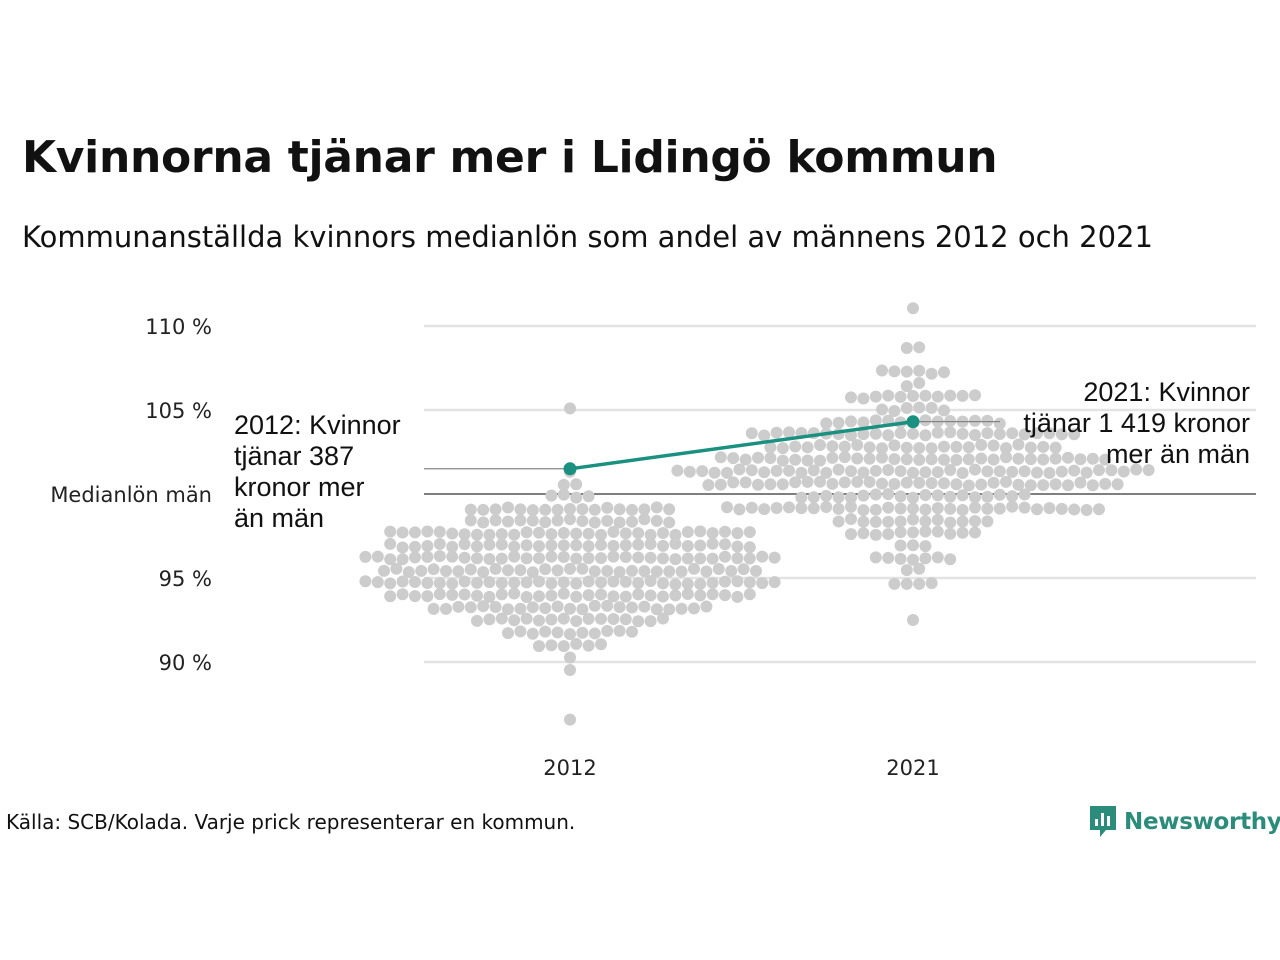 This screenshot has height=960, width=1280. I want to click on annotation-2012-line: tjänar 387, so click(294, 456).